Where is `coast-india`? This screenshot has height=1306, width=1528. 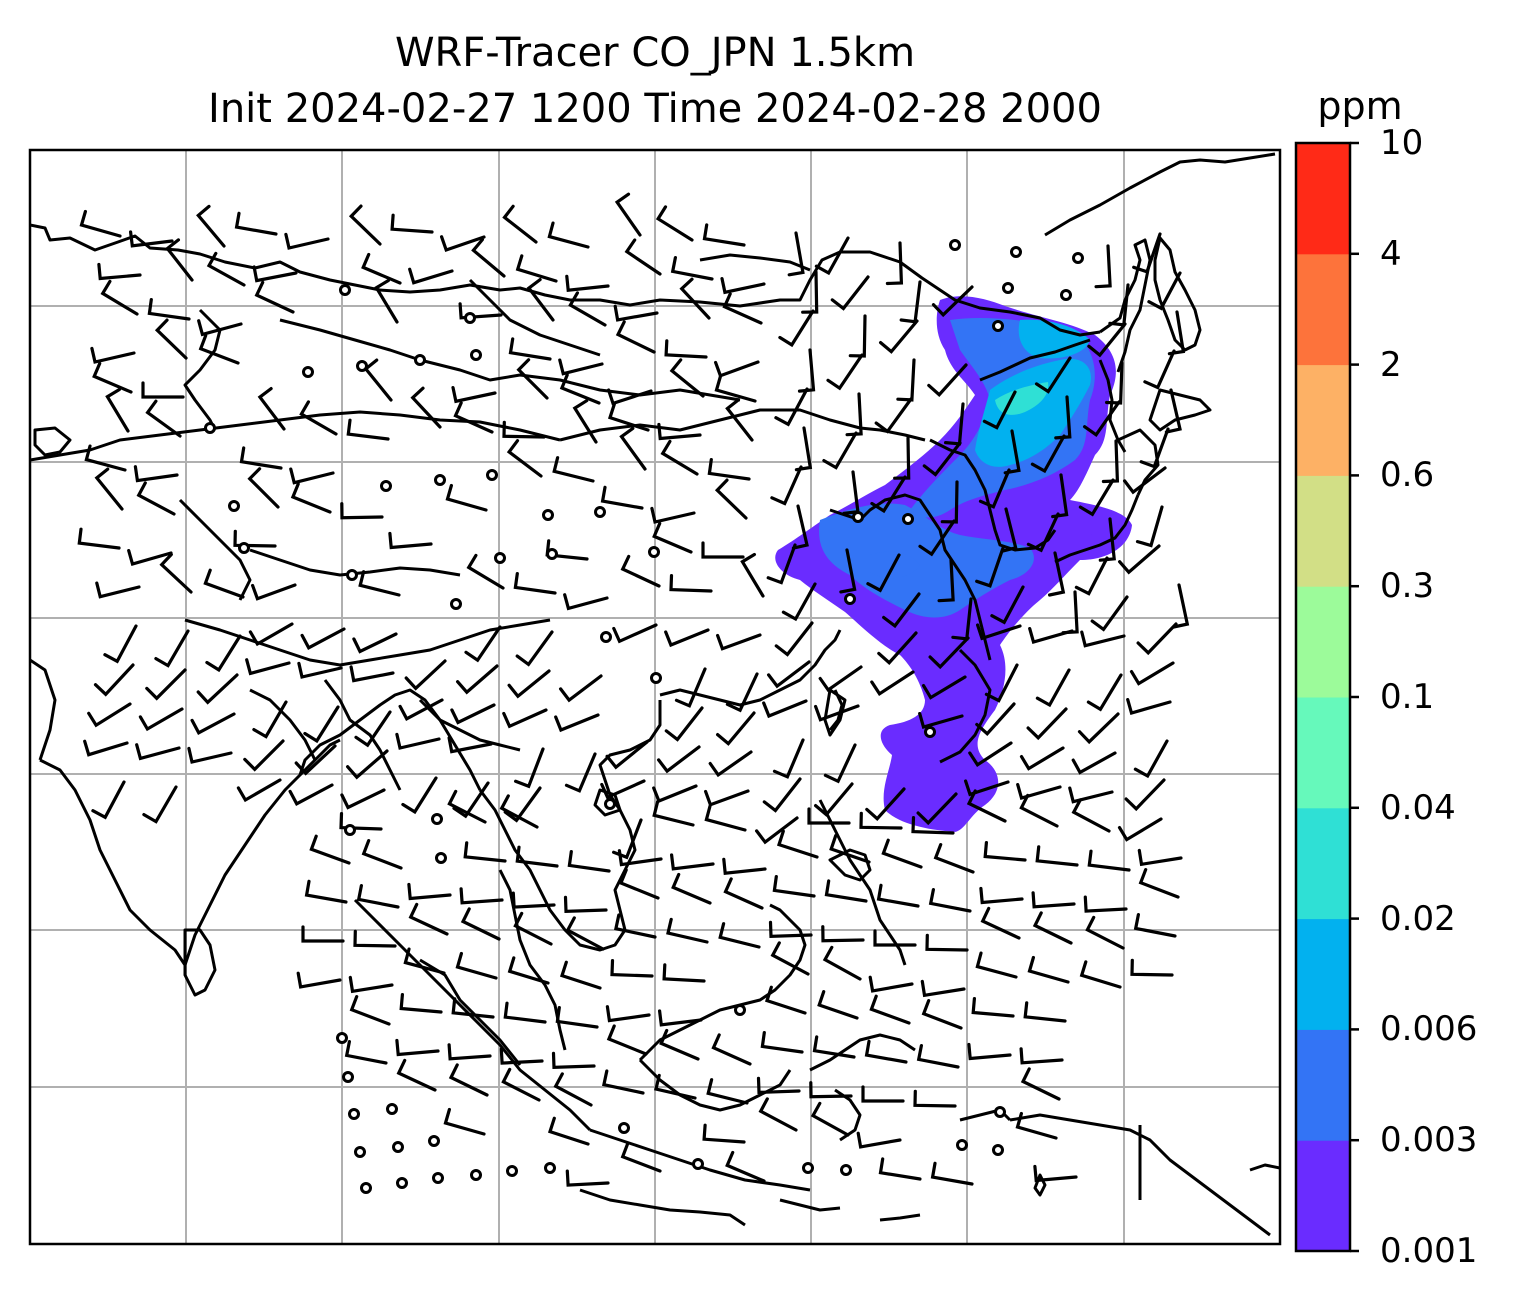
coast-india is located at coordinates (190, 852).